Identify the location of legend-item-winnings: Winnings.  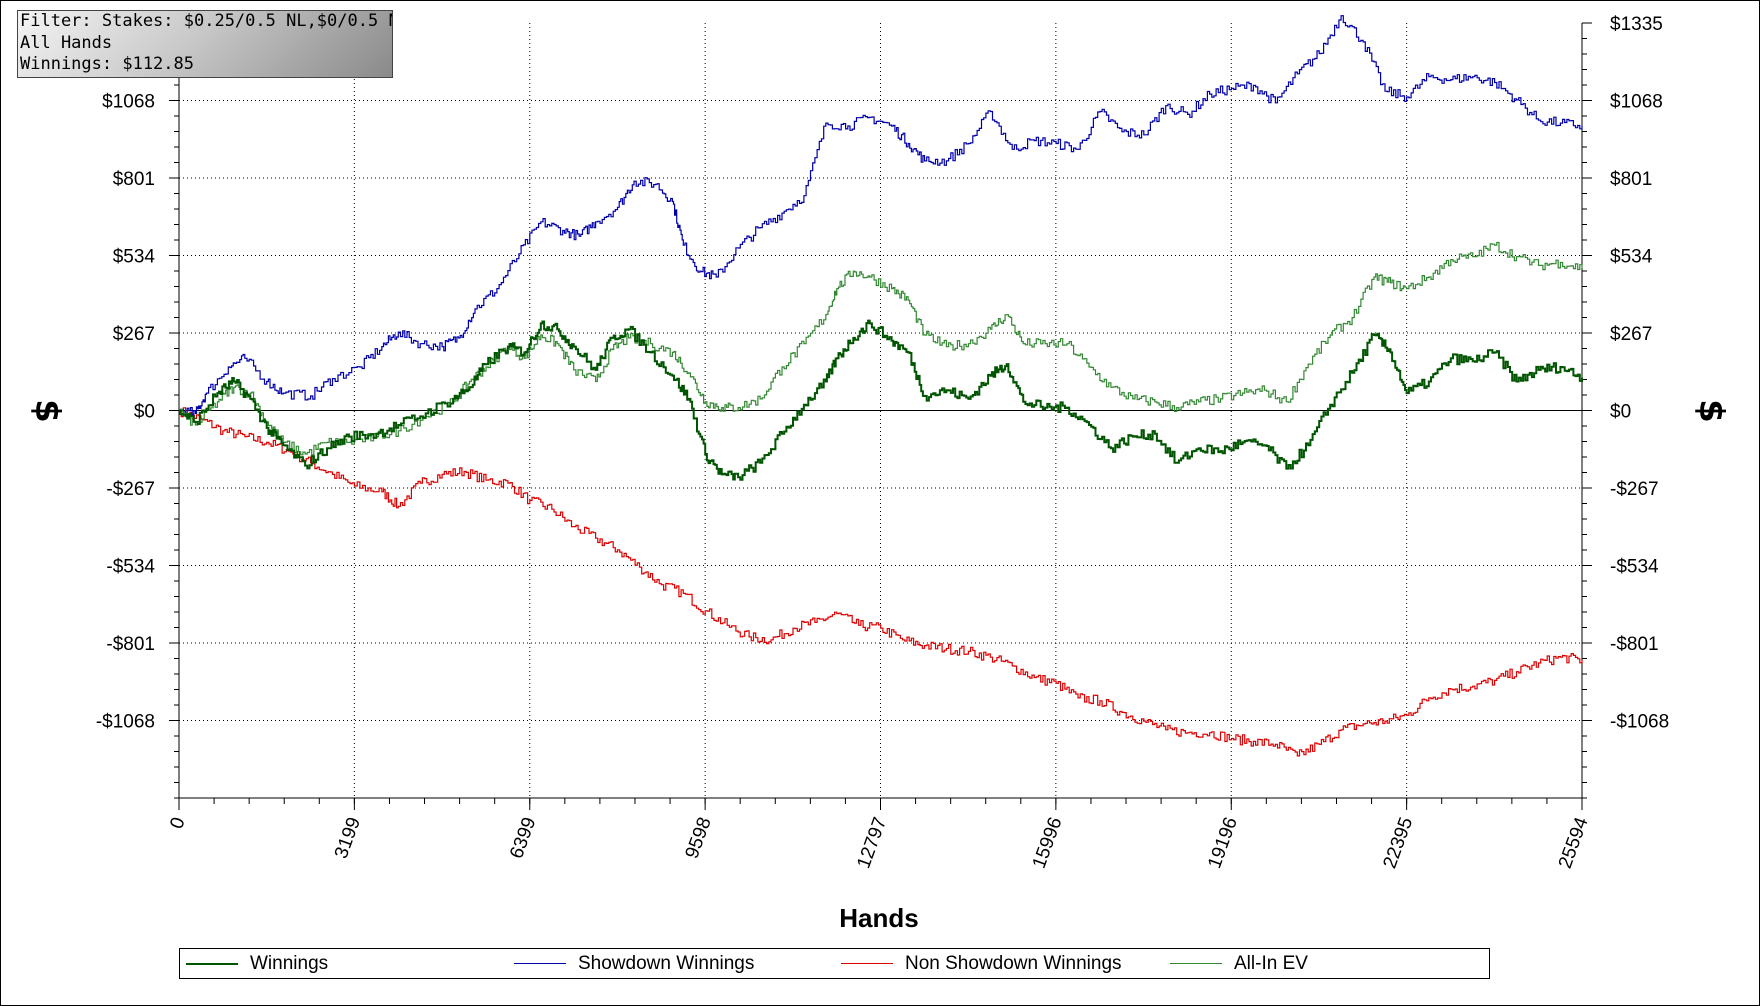
(257, 963).